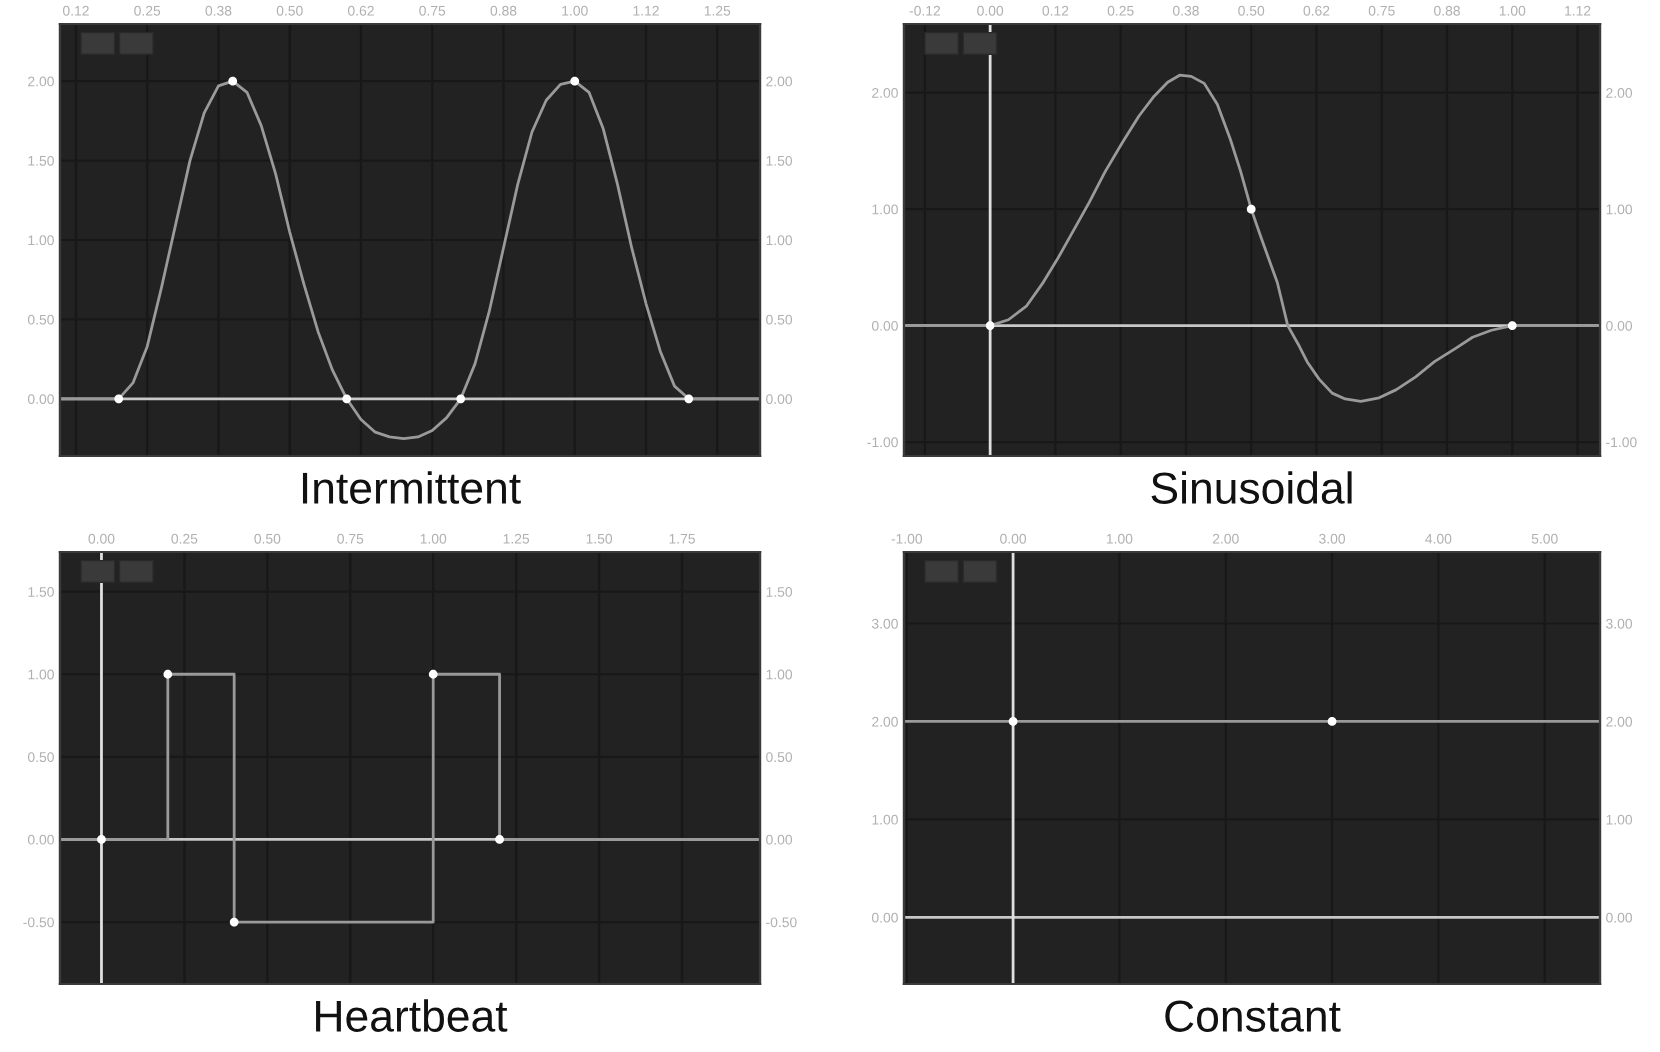 Image resolution: width=1660 pixels, height=1052 pixels. I want to click on text: Sinusoidal, so click(1251, 487).